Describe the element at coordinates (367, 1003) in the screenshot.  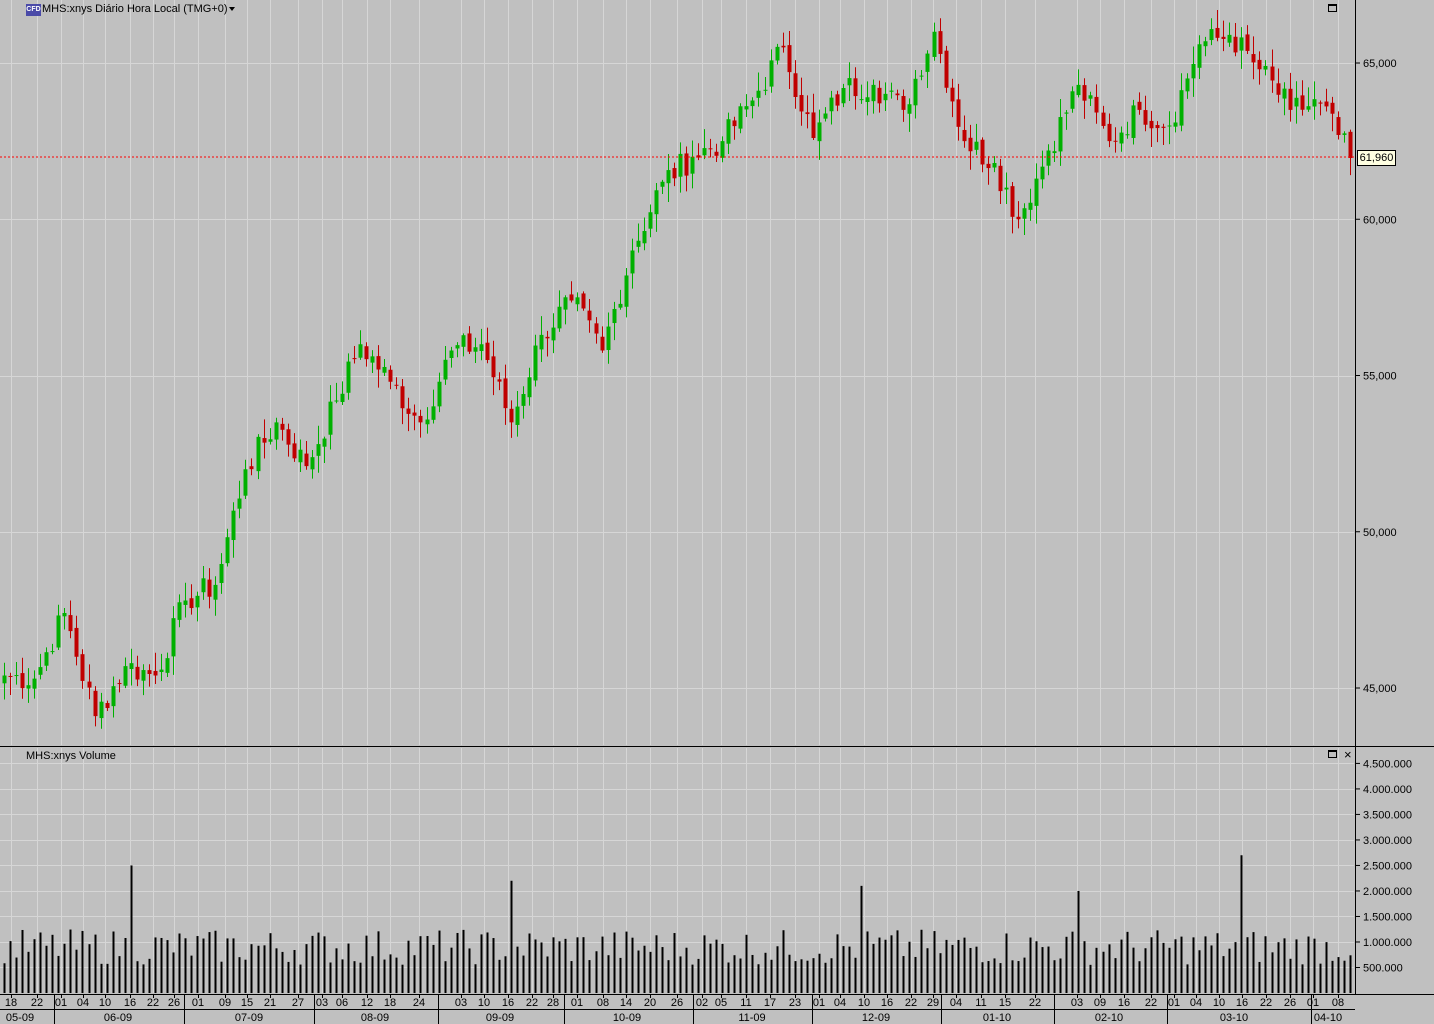
I see `day-tick-label: 12` at that location.